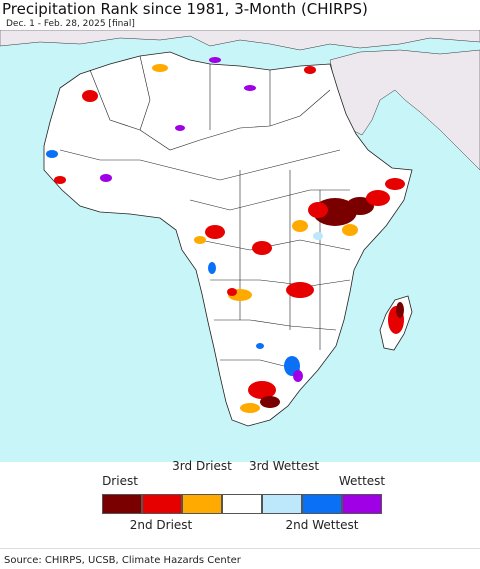 This screenshot has width=480, height=569. I want to click on legend-label-3rd-wettest: 3rd Wettest, so click(284, 466).